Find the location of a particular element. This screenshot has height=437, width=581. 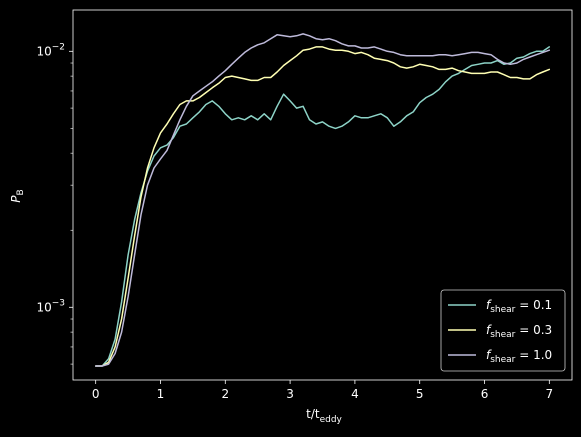

x-tick-label: 4 is located at coordinates (355, 394).